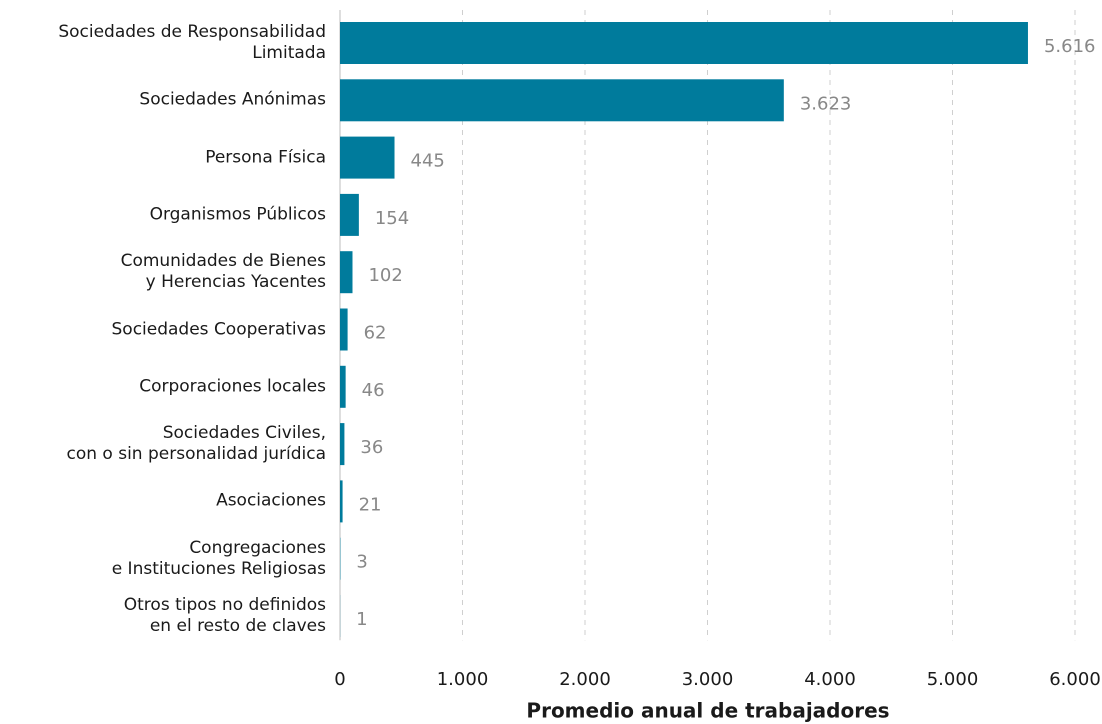  What do you see at coordinates (373, 390) in the screenshot?
I see `value-label: 46` at bounding box center [373, 390].